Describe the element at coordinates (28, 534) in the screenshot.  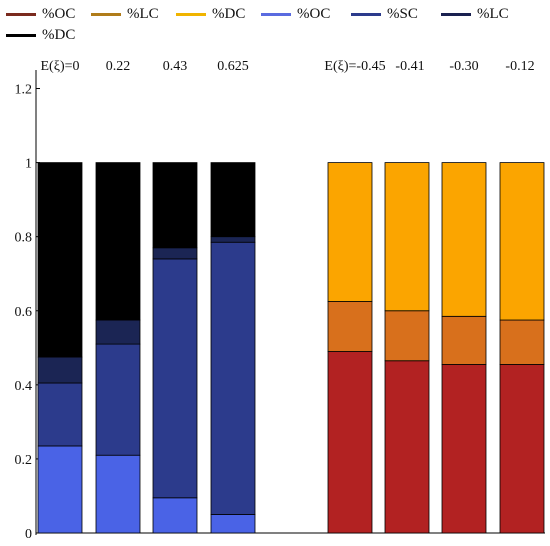
I see `y-tick-label: 0` at that location.